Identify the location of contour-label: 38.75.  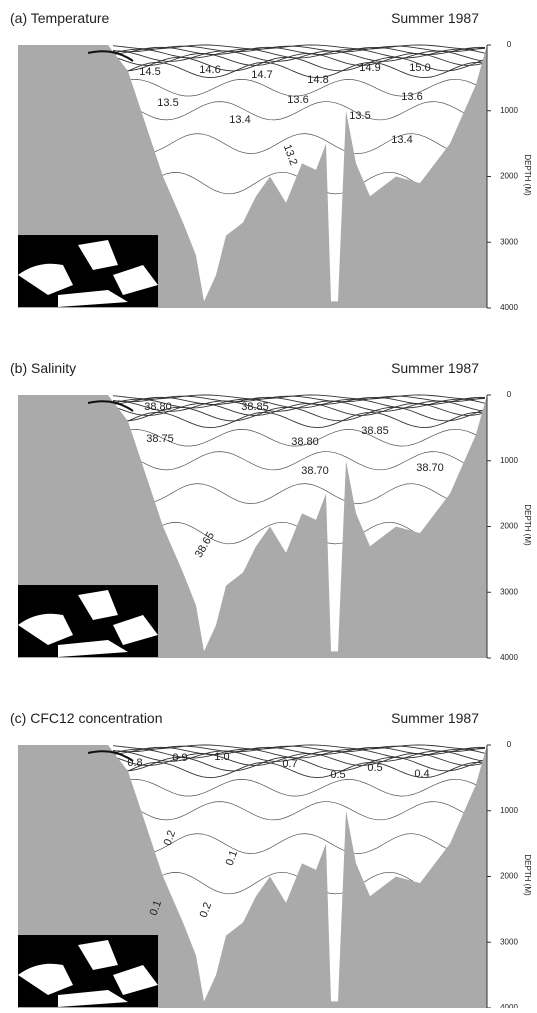
(160, 439).